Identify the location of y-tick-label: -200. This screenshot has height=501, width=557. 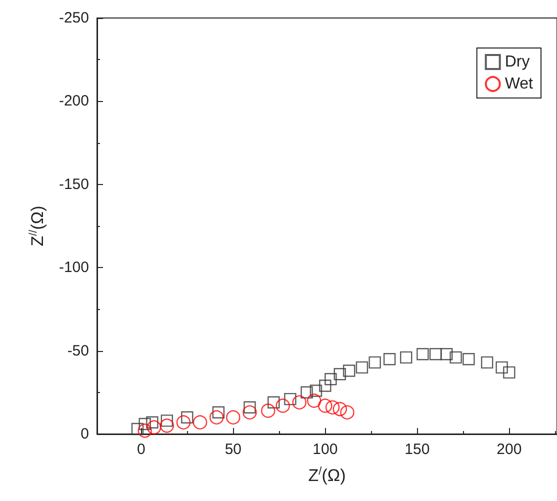
(73, 101).